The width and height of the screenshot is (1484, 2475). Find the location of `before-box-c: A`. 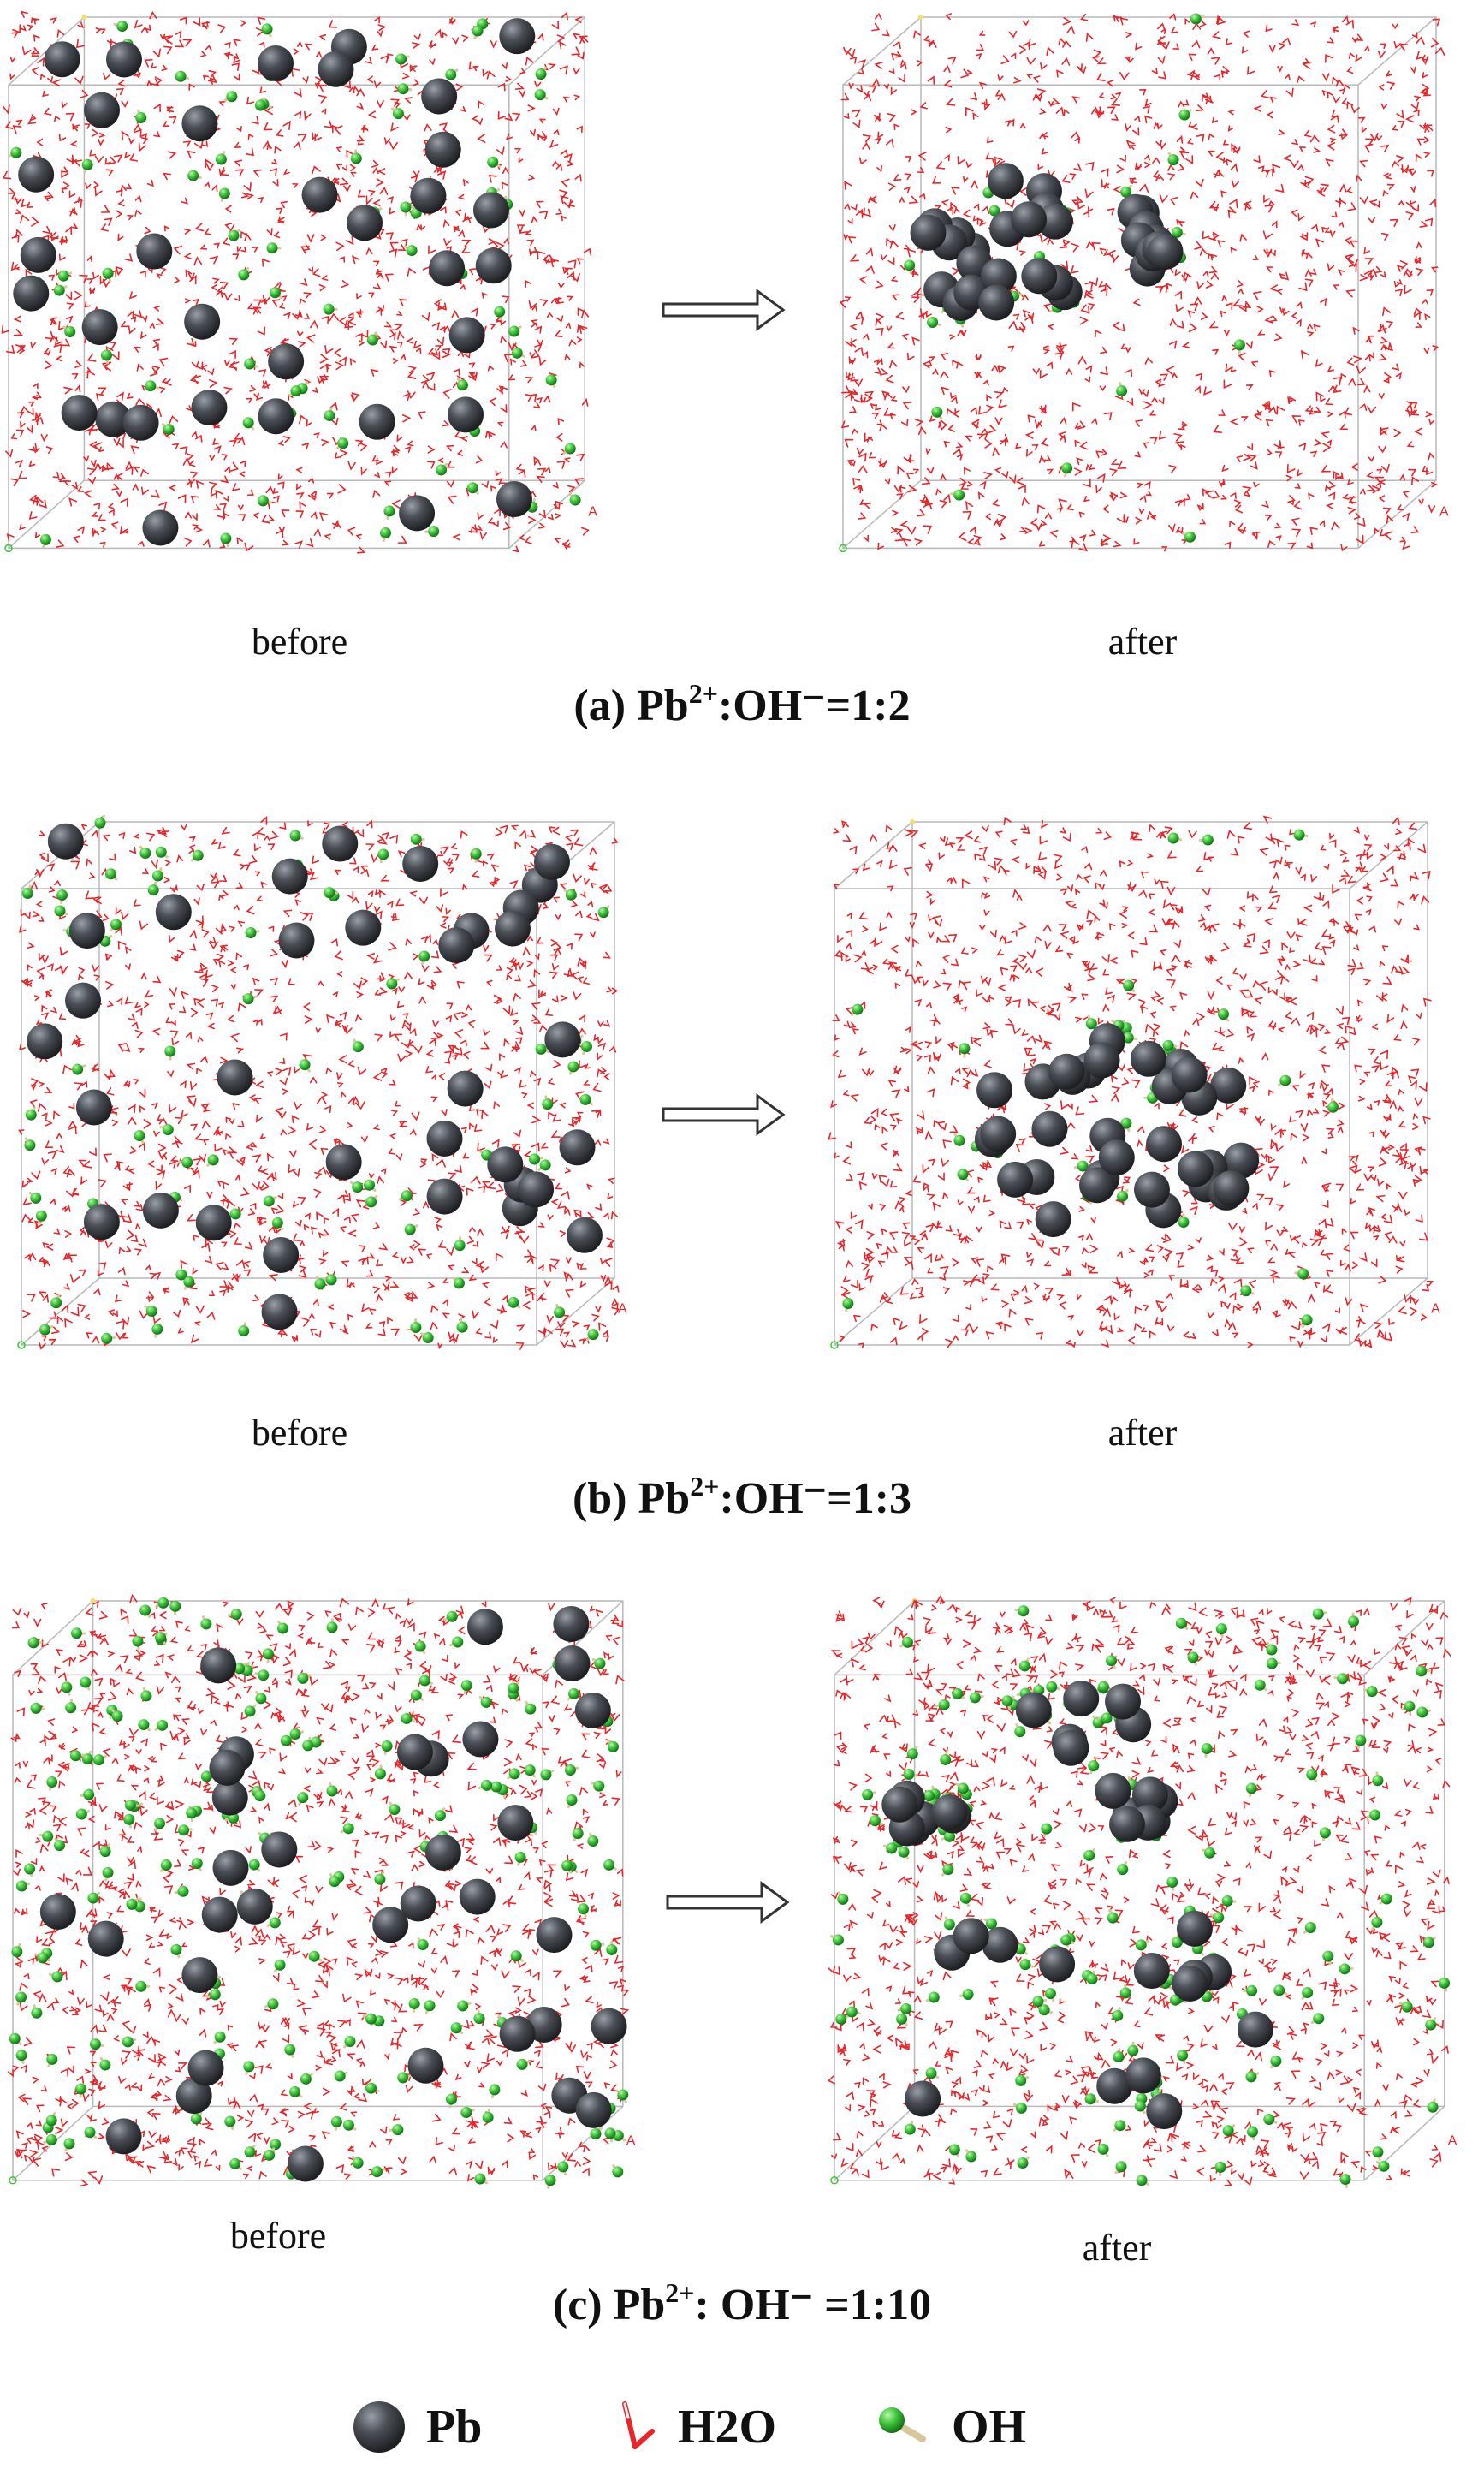

before-box-c: A is located at coordinates (322, 1891).